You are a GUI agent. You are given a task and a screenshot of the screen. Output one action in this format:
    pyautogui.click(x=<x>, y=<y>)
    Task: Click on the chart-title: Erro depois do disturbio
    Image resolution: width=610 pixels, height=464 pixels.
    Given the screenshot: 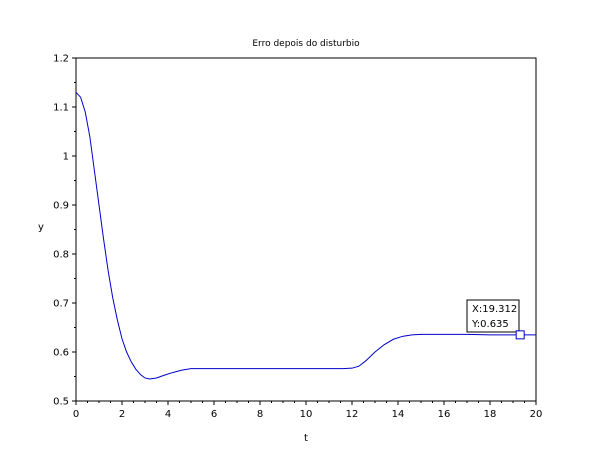 What is the action you would take?
    pyautogui.click(x=306, y=44)
    